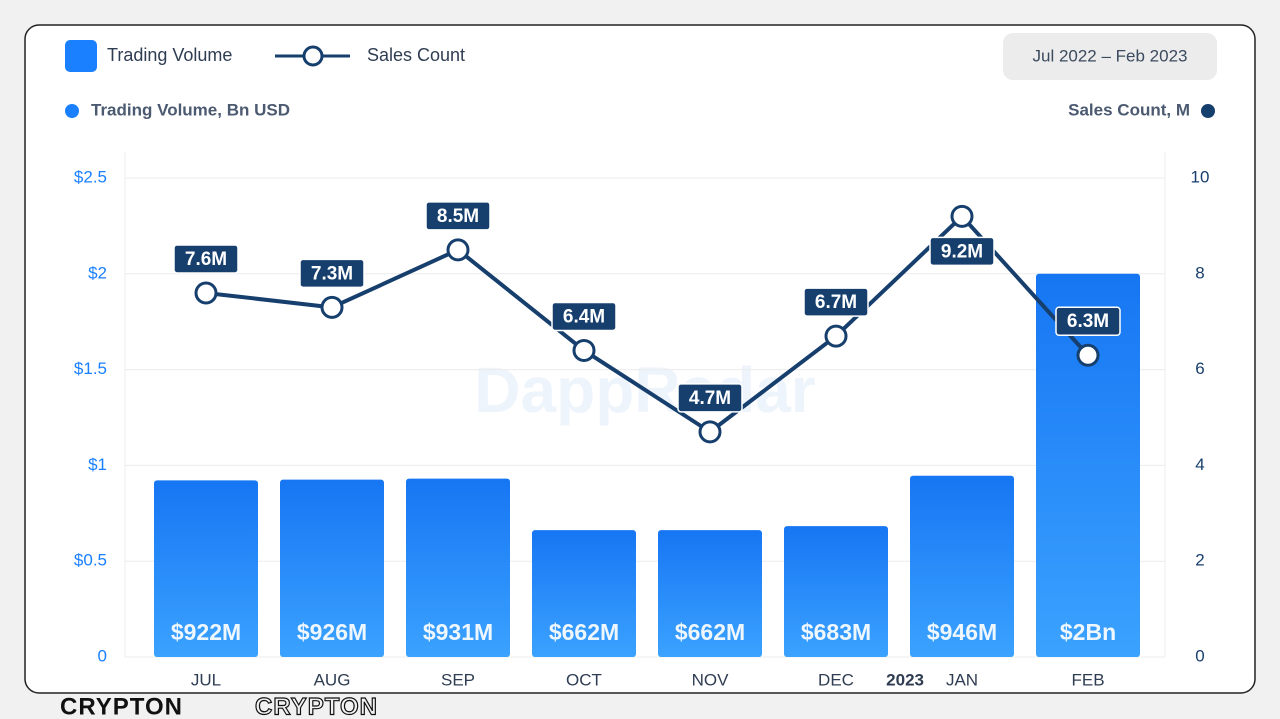  I want to click on bar-value-label: $926M, so click(332, 632).